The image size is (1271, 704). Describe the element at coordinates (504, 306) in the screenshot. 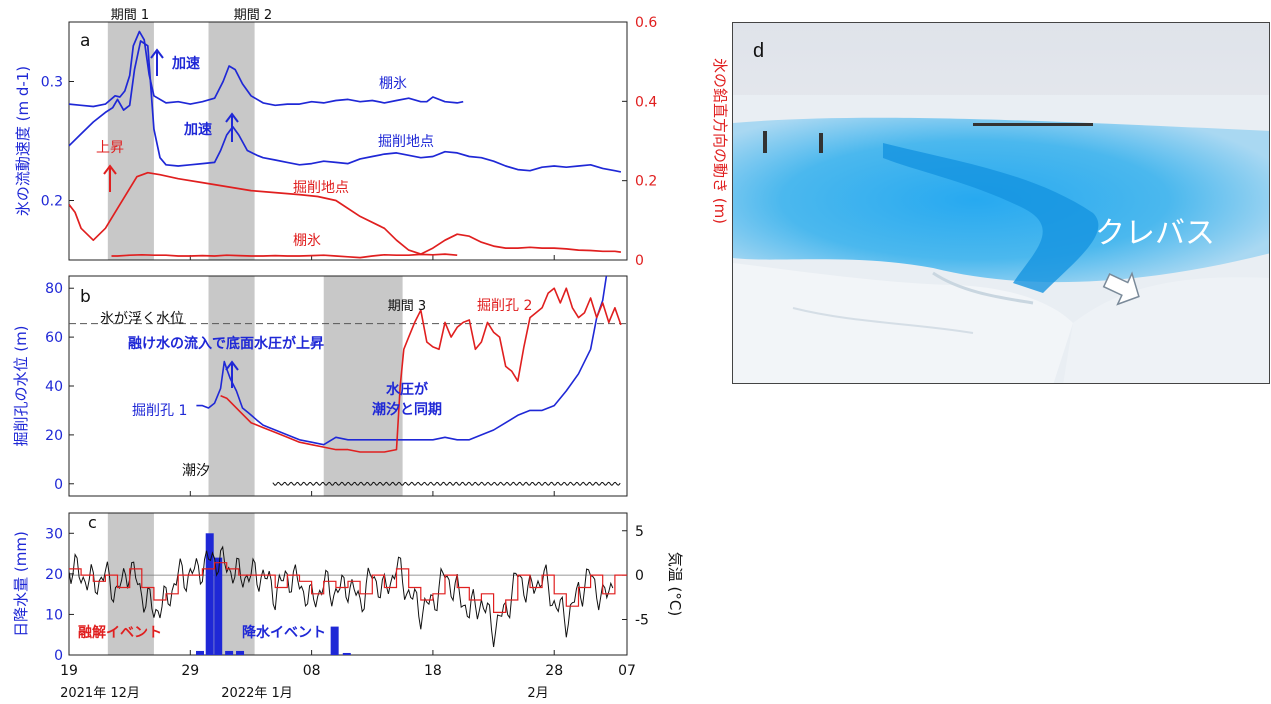

I see `series-label-borehole-2: 掘削孔 2` at that location.